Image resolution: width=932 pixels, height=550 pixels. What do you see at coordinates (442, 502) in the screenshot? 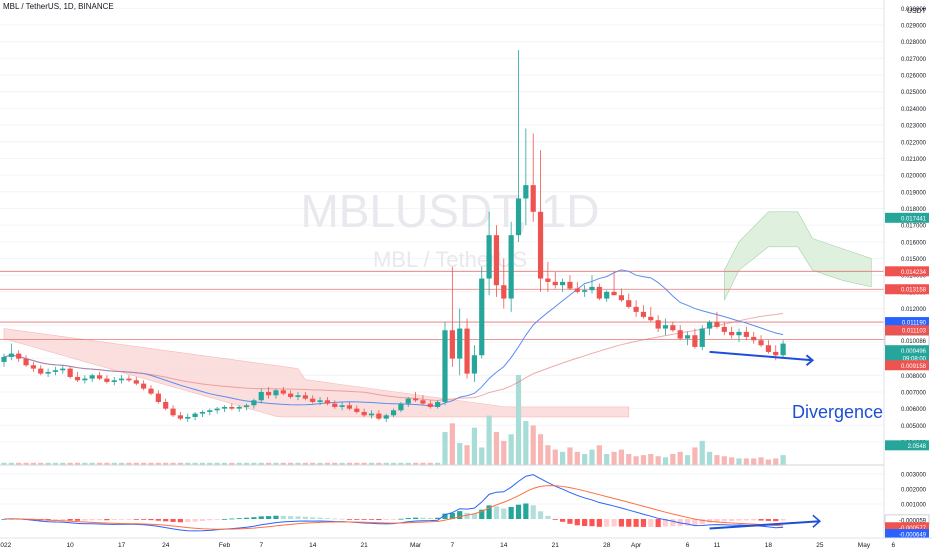
I see `macd-pane` at bounding box center [442, 502].